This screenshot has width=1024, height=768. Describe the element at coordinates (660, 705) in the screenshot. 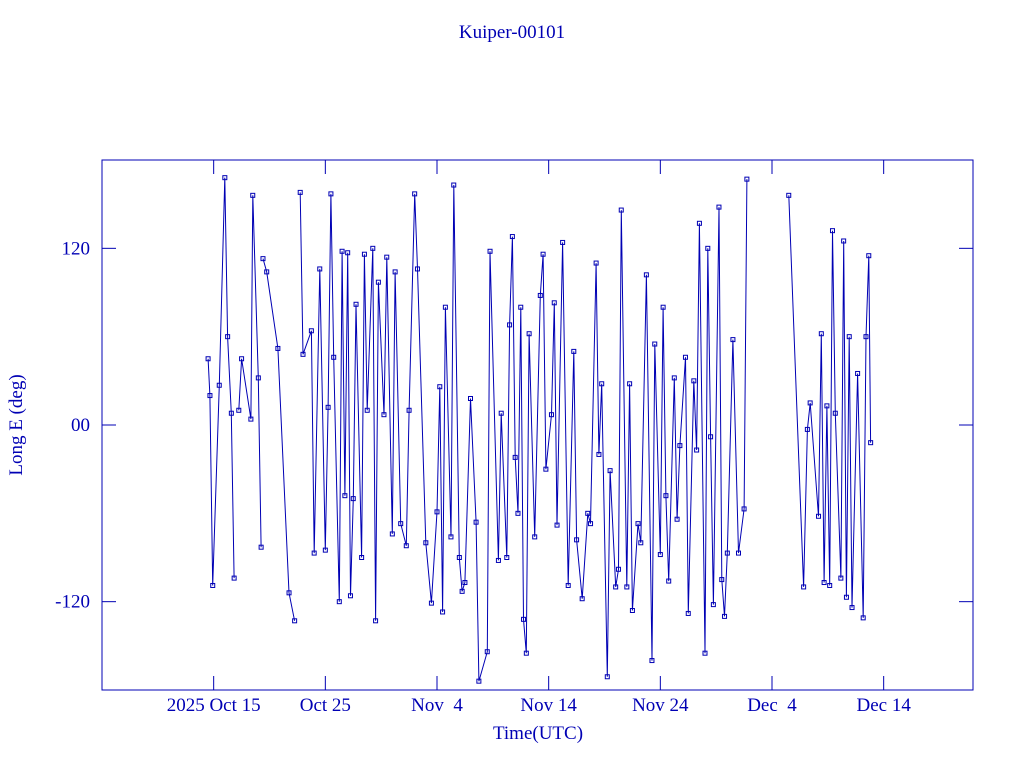

I see `x-tick-label: Nov 24` at that location.